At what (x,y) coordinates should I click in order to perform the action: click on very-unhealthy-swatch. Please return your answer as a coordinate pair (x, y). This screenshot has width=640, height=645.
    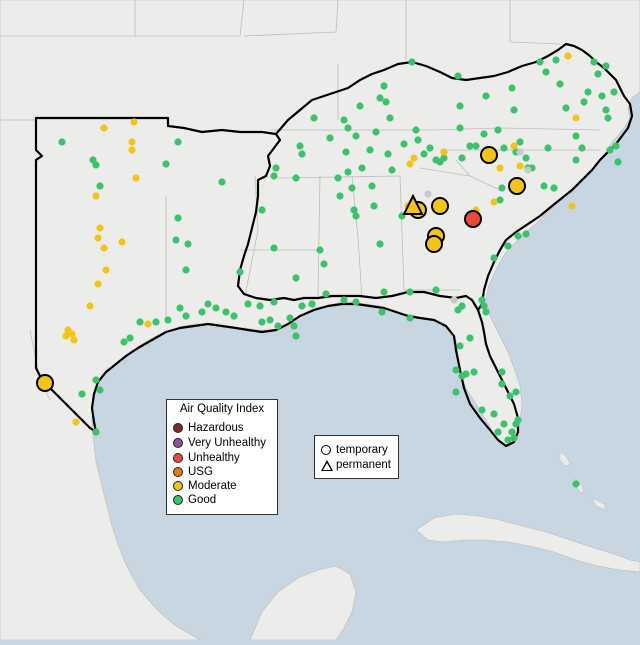
    Looking at the image, I should click on (178, 443).